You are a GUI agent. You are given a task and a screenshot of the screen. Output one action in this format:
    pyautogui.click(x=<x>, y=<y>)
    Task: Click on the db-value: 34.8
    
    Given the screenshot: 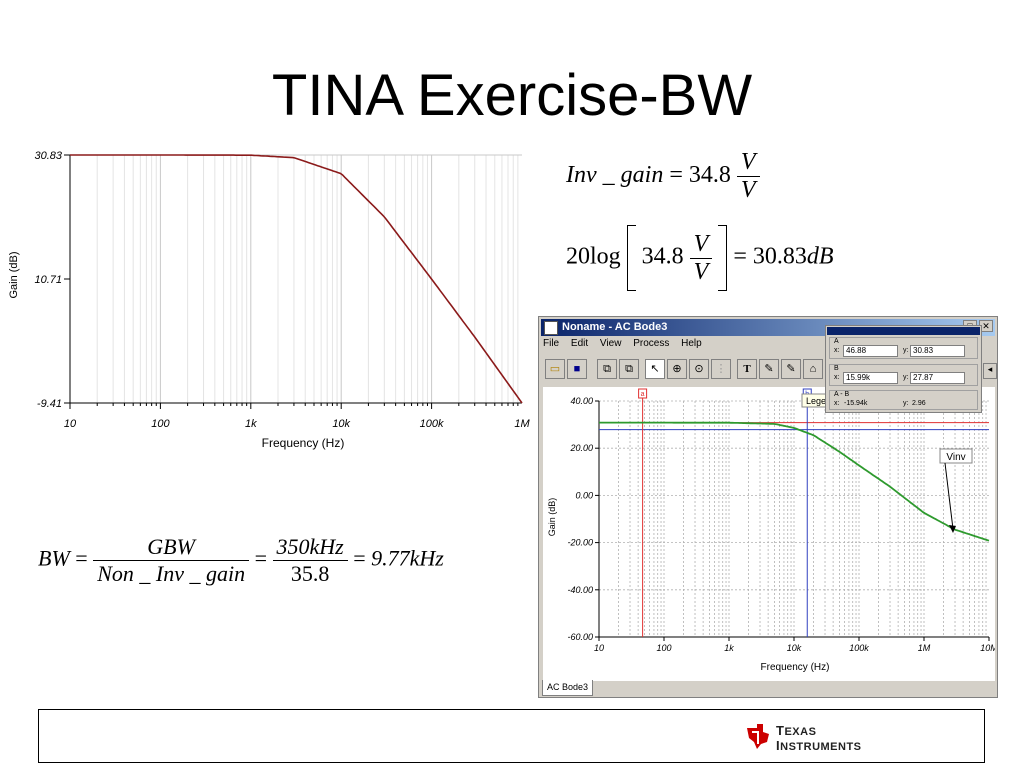 What is the action you would take?
    pyautogui.click(x=662, y=256)
    